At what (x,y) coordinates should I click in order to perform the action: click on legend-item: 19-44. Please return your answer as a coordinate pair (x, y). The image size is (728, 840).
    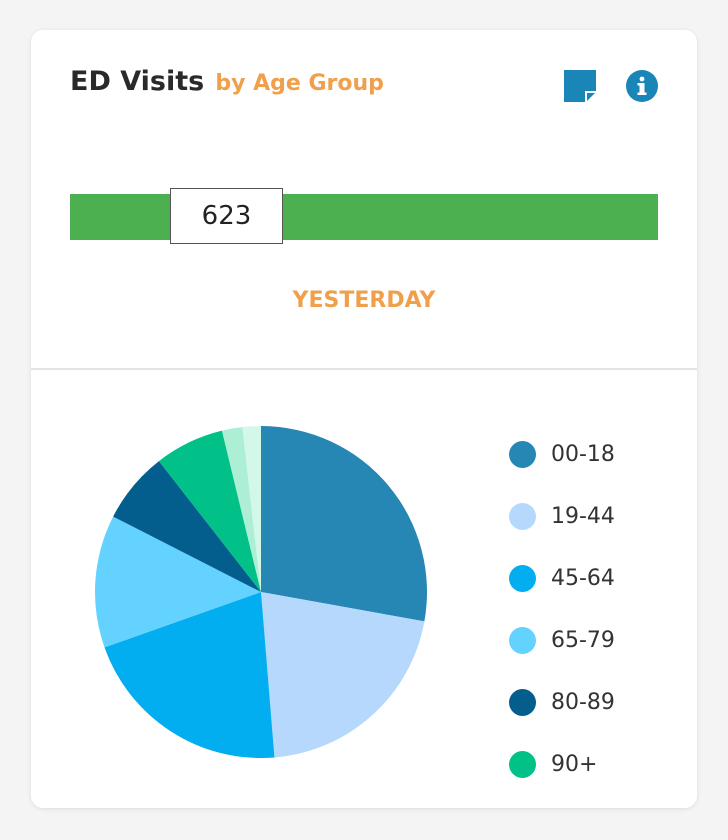
    Looking at the image, I should click on (562, 516).